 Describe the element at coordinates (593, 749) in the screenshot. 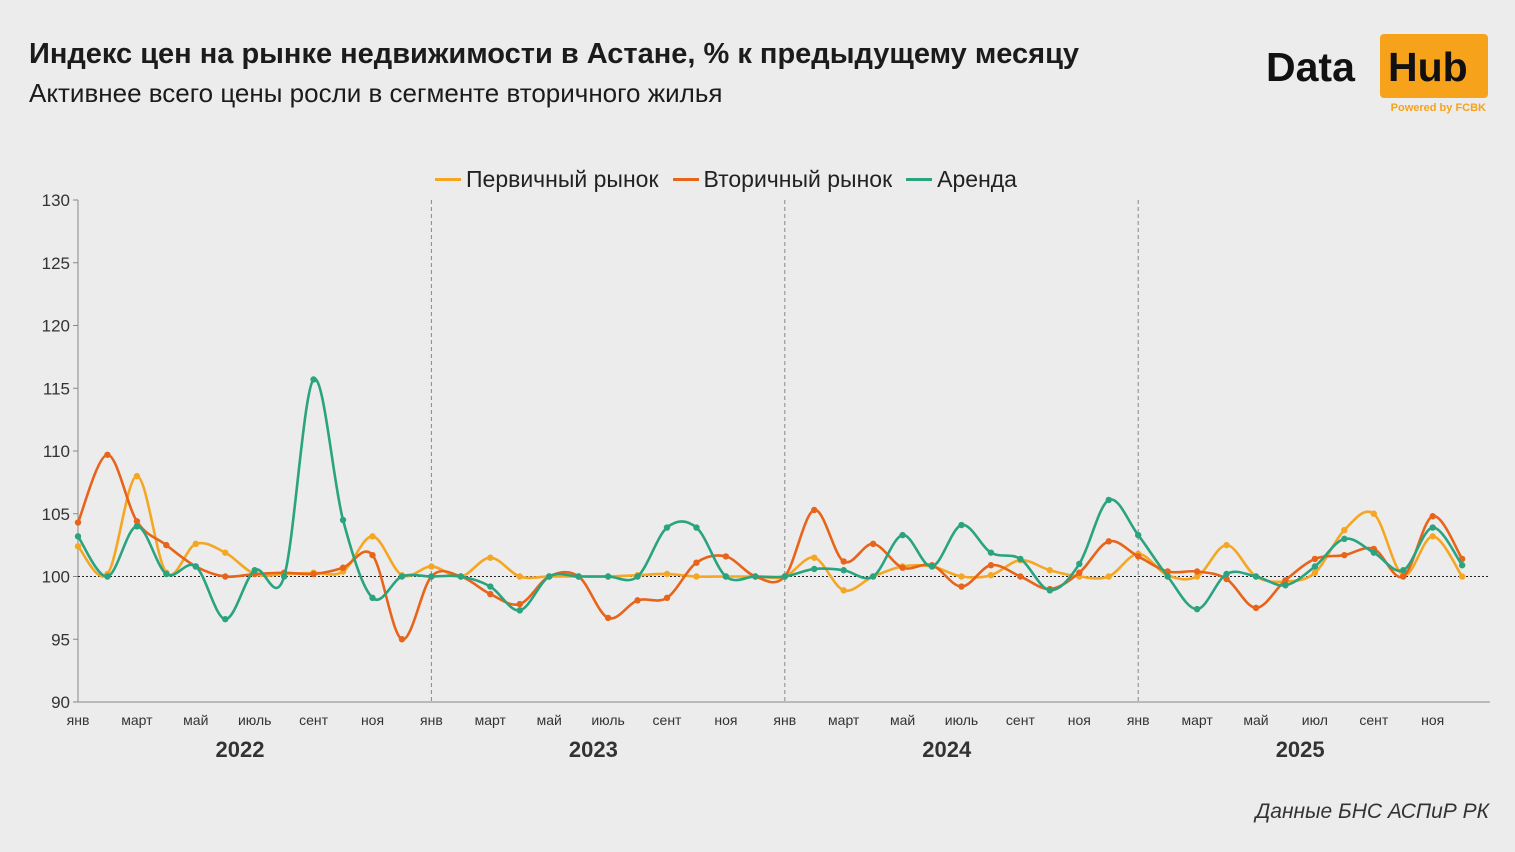

I see `year-label: 2023` at that location.